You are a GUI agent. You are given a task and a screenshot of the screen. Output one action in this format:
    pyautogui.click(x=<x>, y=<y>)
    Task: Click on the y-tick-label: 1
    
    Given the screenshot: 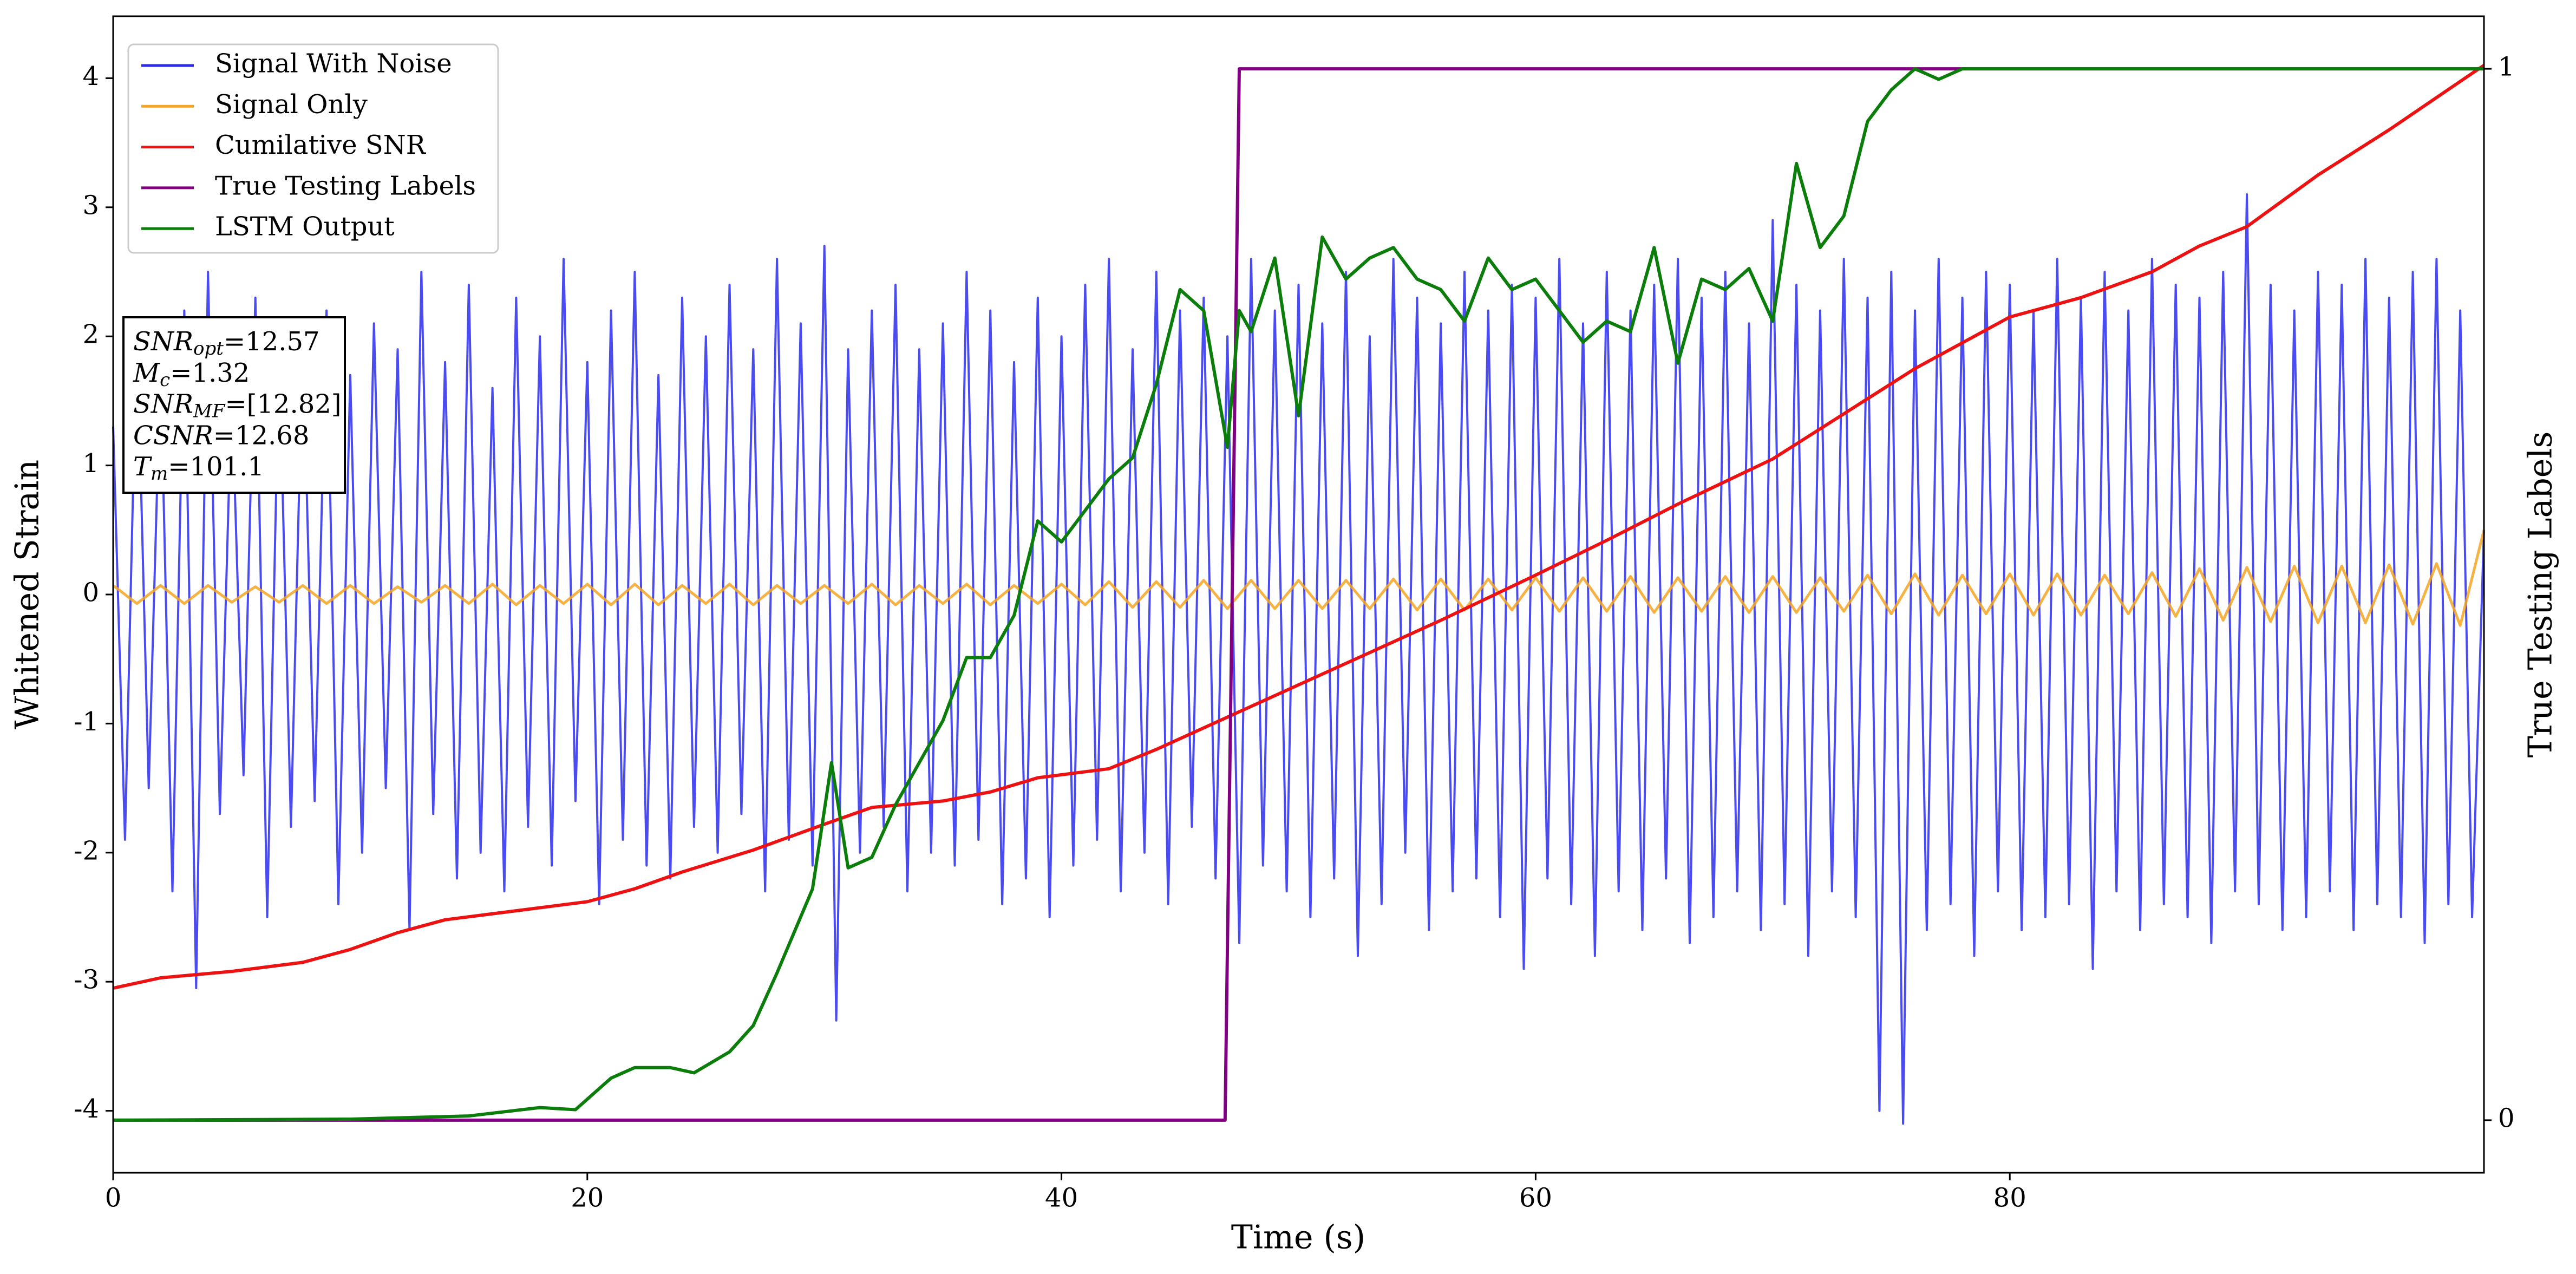 What is the action you would take?
    pyautogui.click(x=90, y=463)
    